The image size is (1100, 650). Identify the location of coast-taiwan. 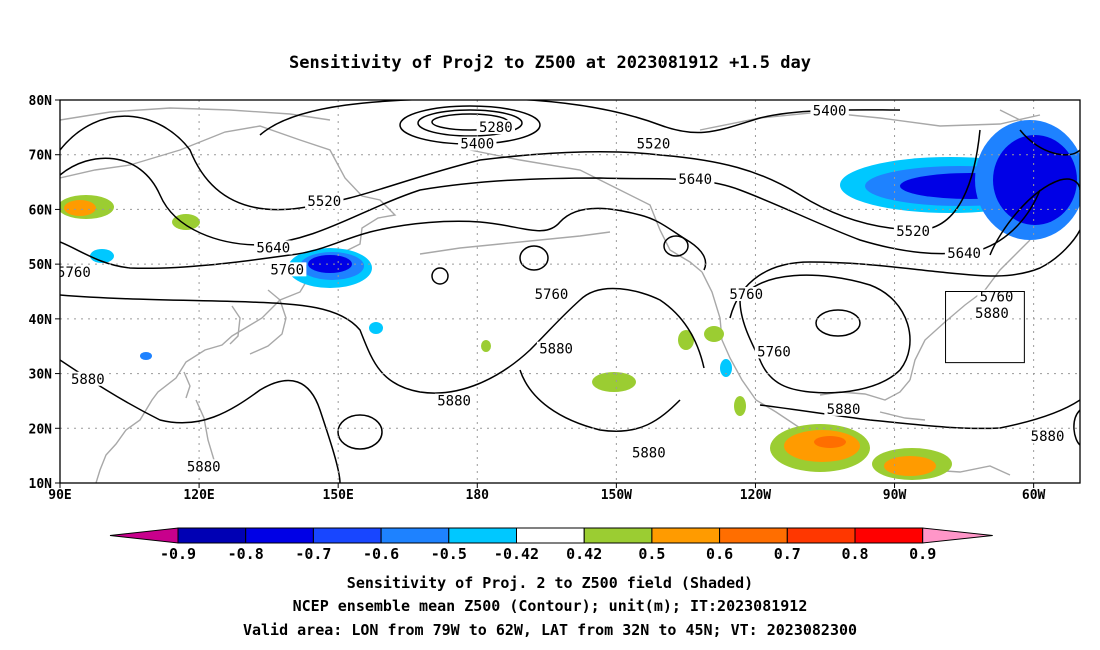
(187, 385).